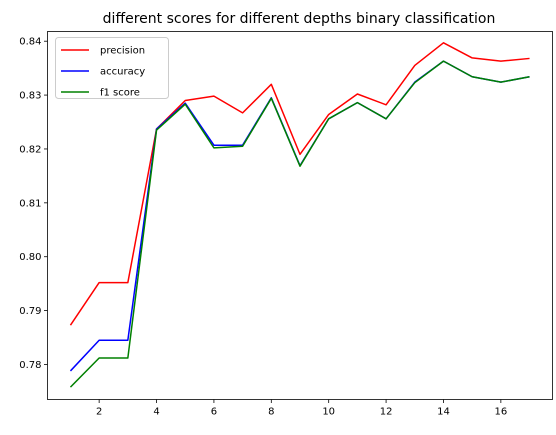  Describe the element at coordinates (30, 203) in the screenshot. I see `y-tick-label: 0.81` at that location.